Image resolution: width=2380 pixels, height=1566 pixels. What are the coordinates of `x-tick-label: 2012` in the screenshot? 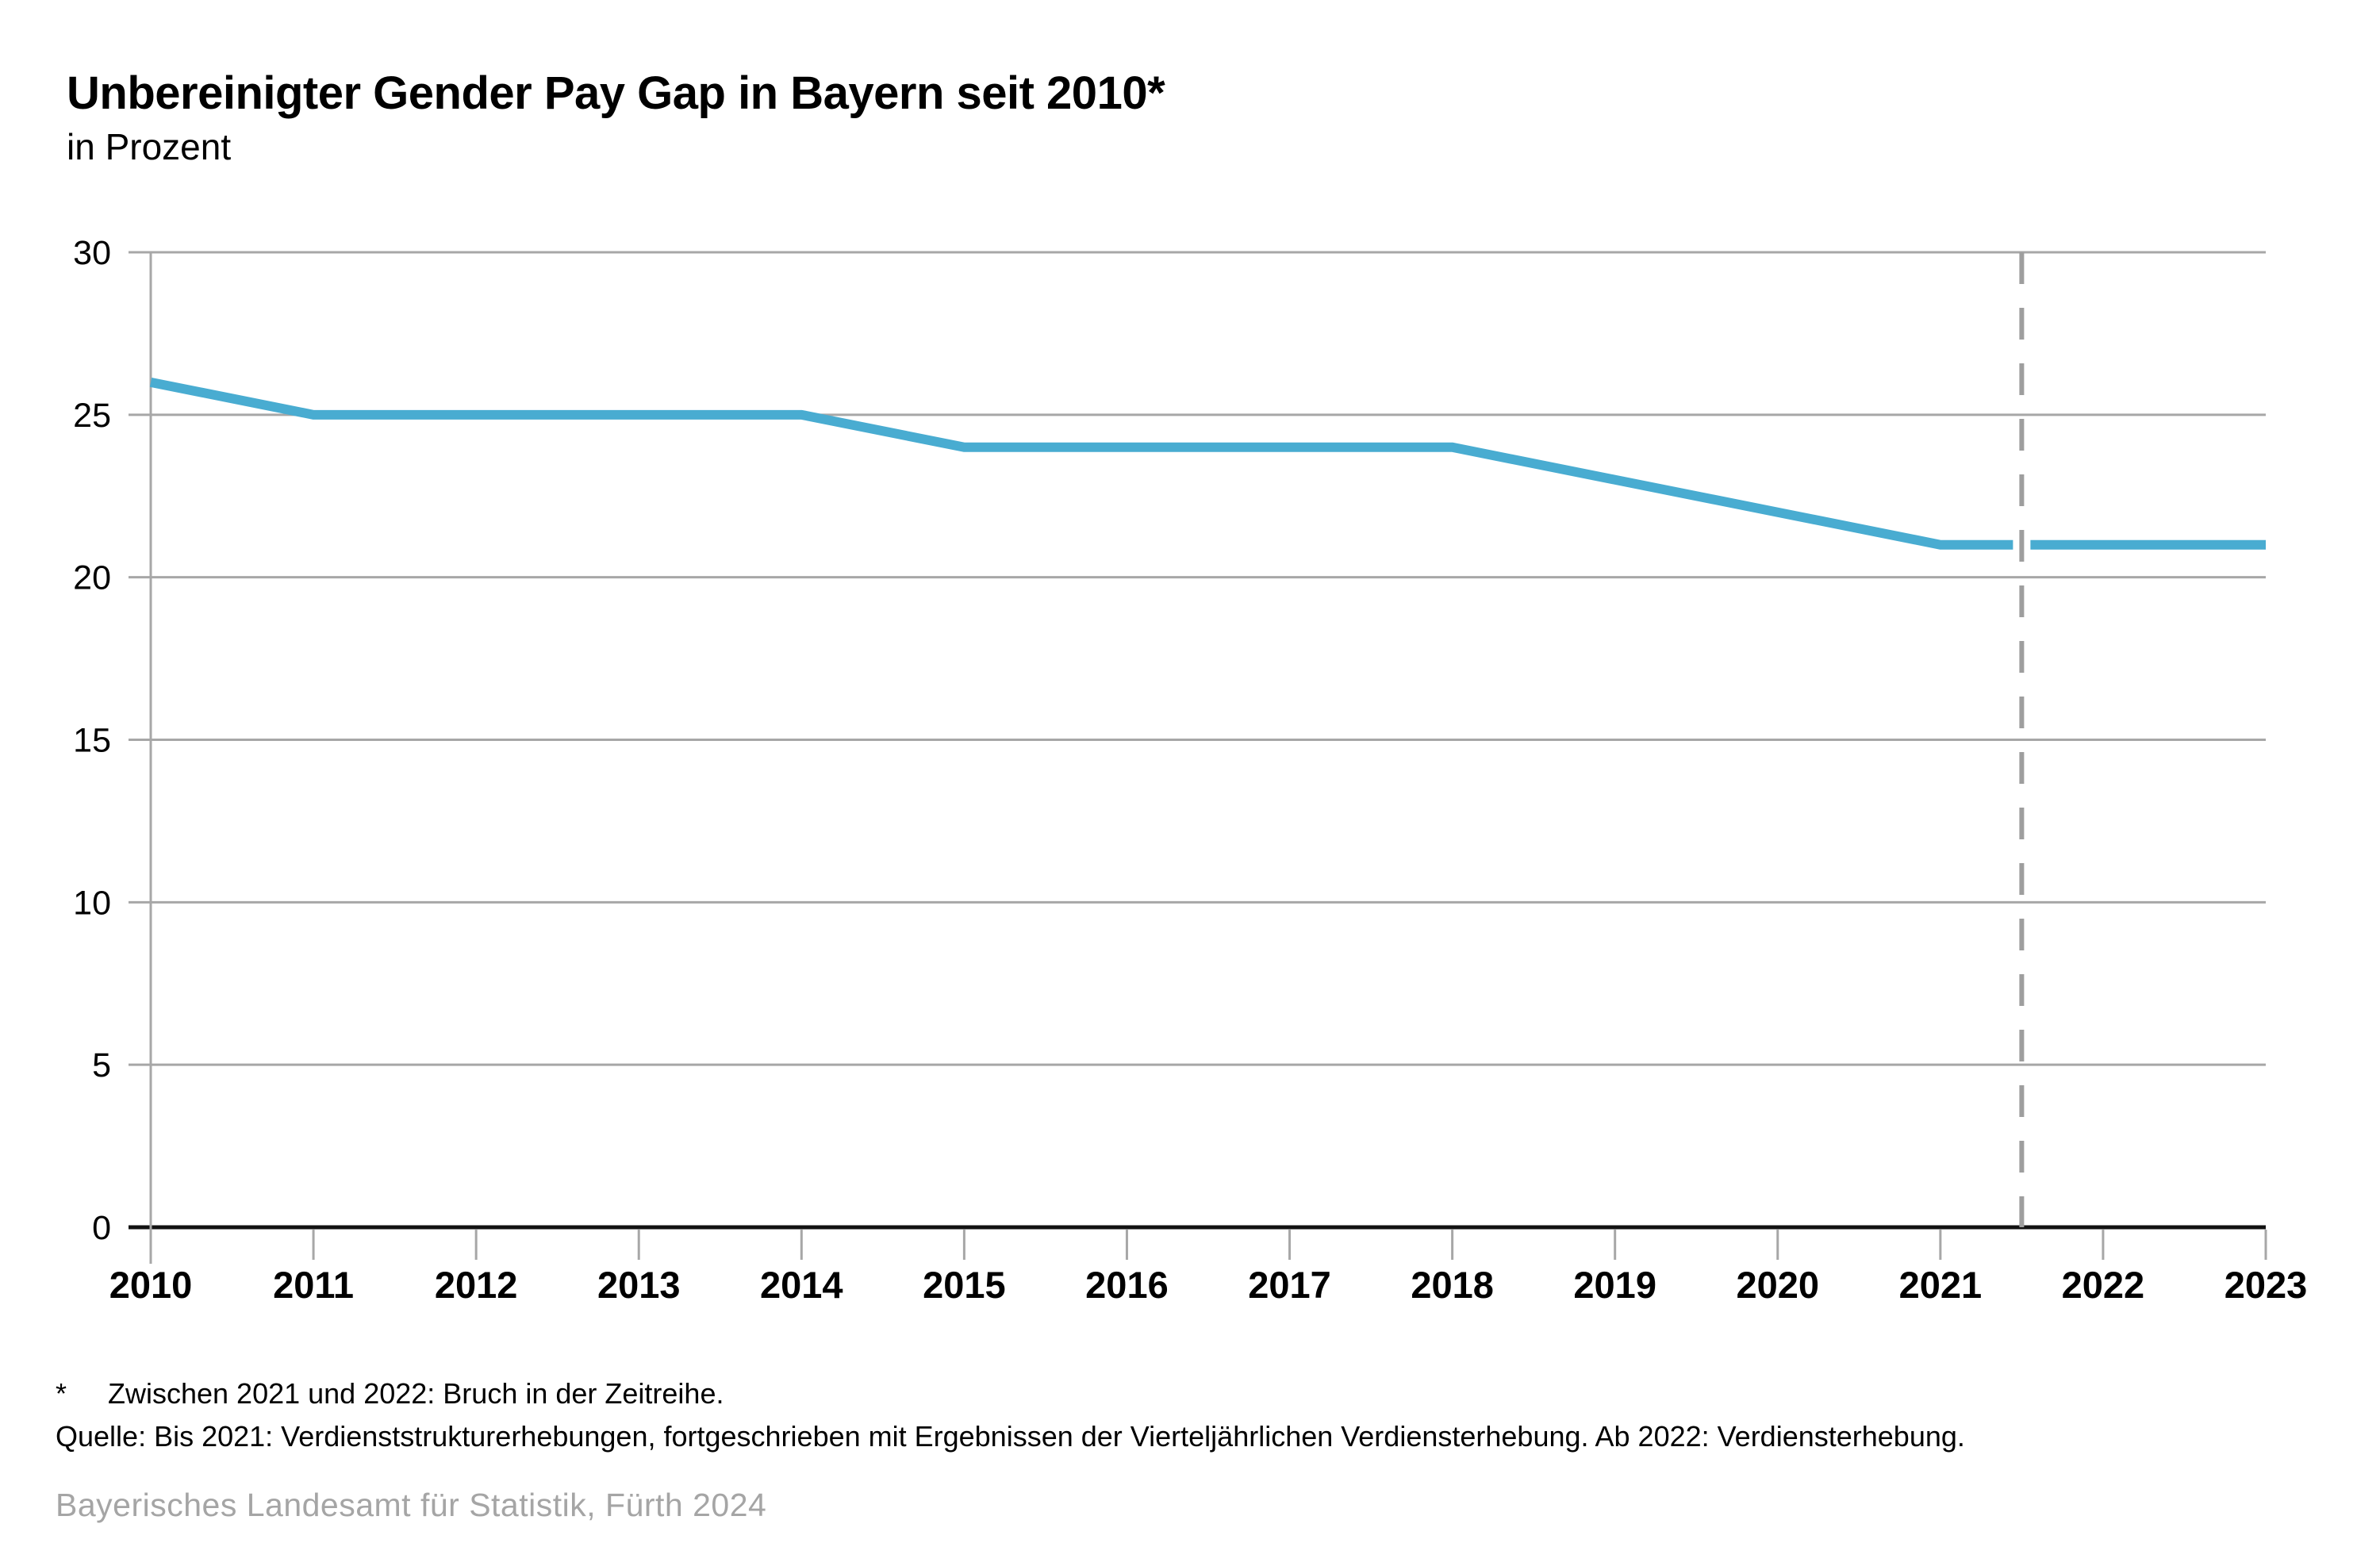 It's located at (476, 1285).